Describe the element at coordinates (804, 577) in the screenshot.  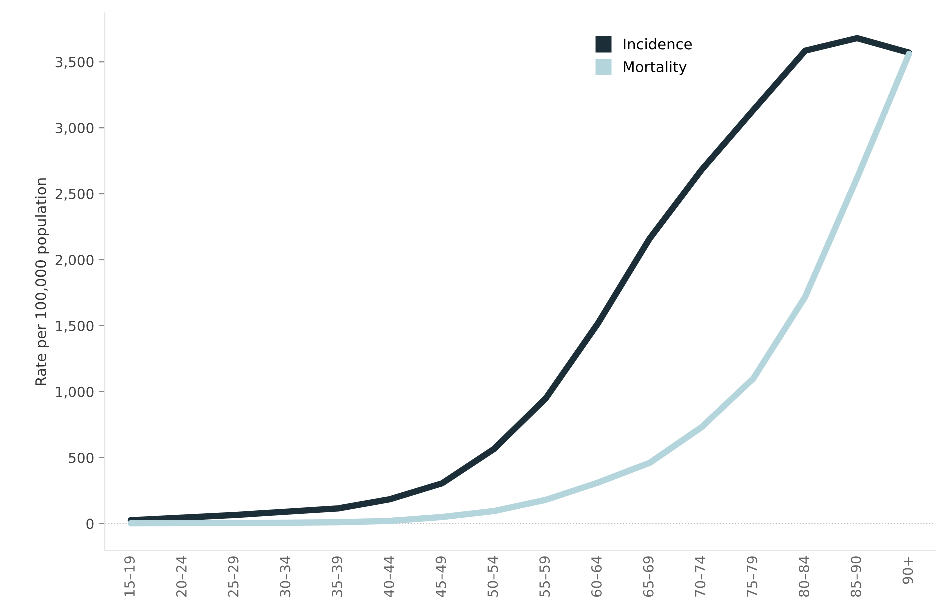
I see `x-tick-label: 80–84` at that location.